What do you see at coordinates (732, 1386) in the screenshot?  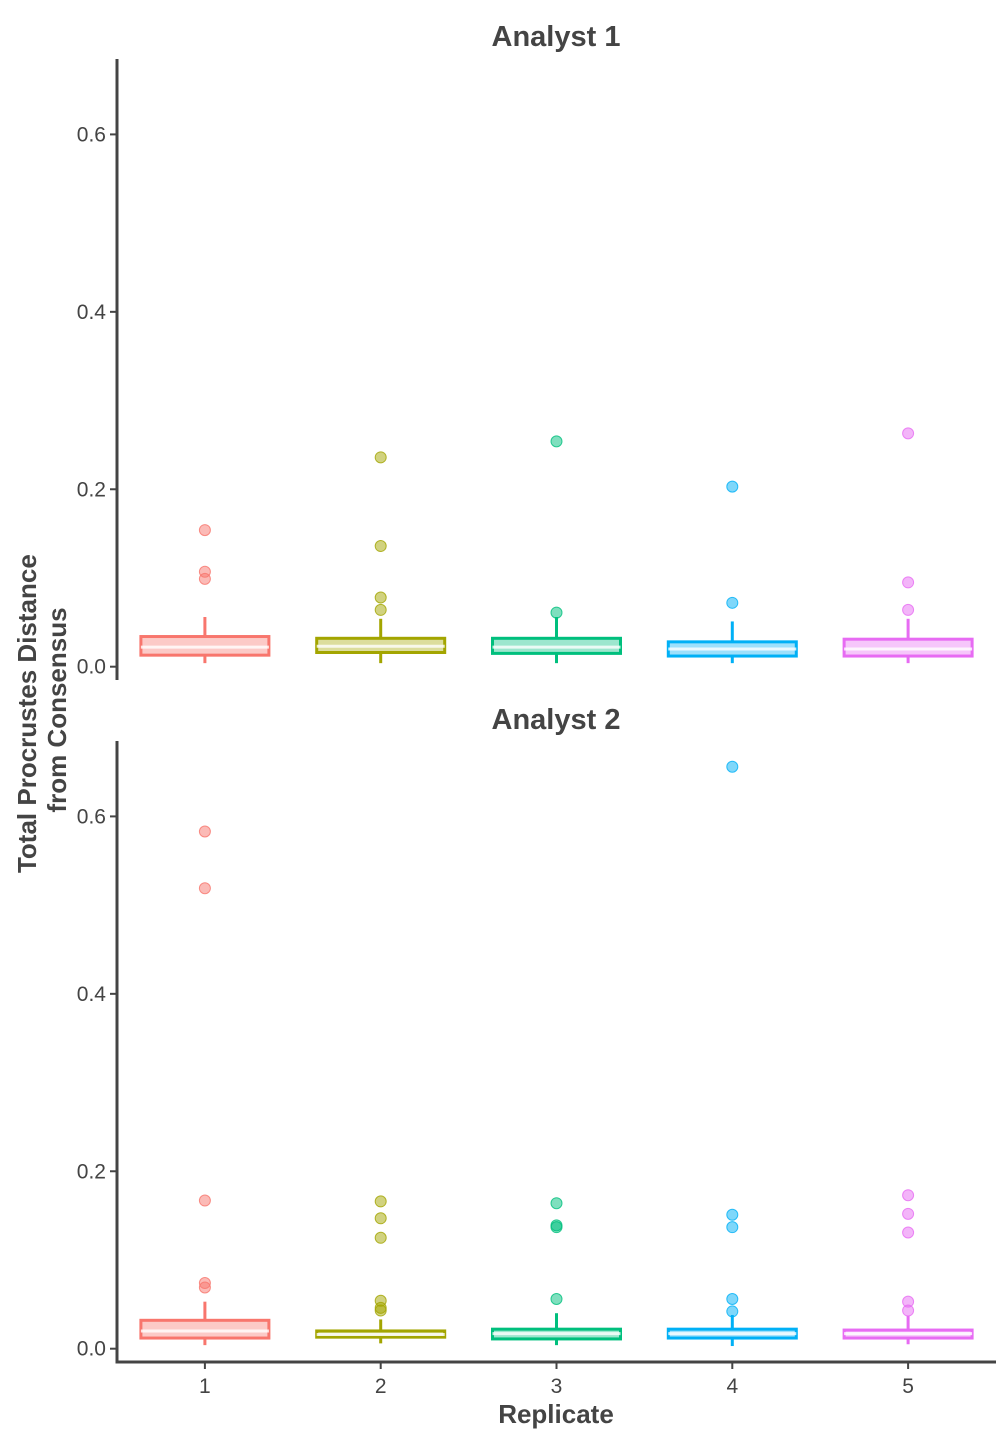 I see `x-tick-label: 4` at bounding box center [732, 1386].